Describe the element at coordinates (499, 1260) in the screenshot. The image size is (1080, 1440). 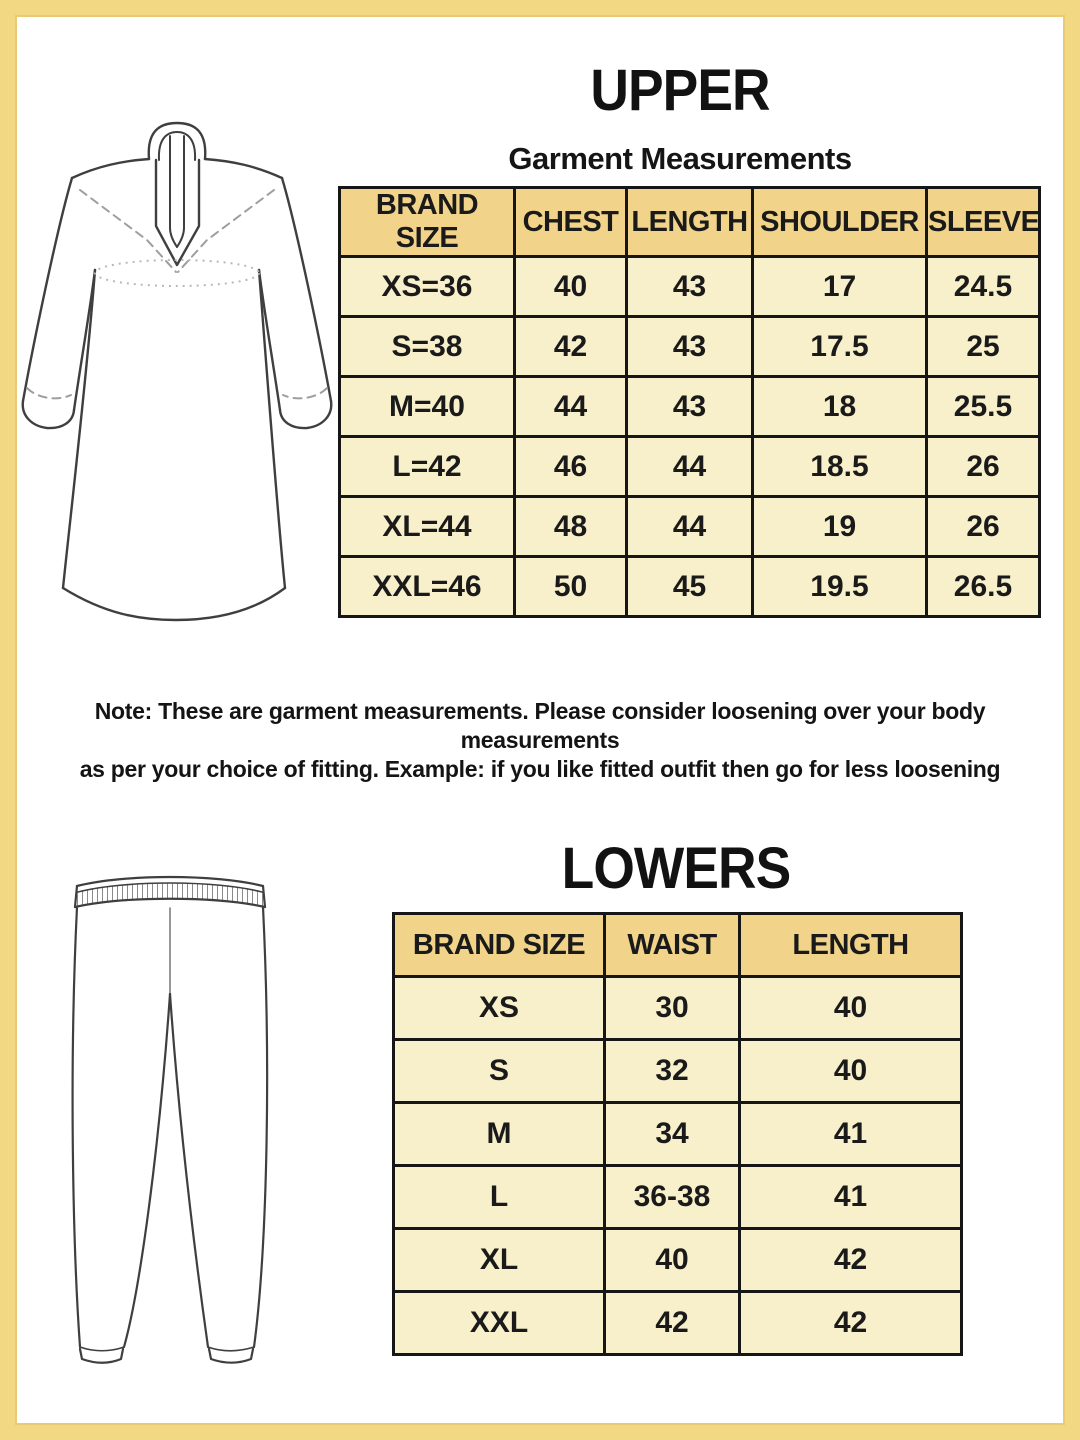
I see `table-cell: XL` at that location.